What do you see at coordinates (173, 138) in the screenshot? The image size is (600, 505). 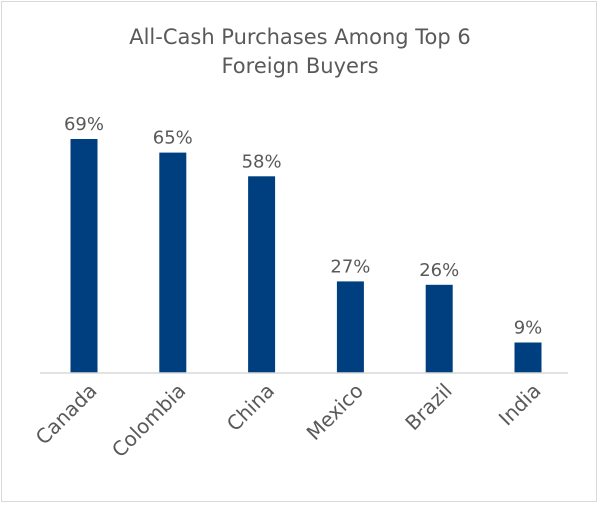 I see `data-label-colombia: 65%` at bounding box center [173, 138].